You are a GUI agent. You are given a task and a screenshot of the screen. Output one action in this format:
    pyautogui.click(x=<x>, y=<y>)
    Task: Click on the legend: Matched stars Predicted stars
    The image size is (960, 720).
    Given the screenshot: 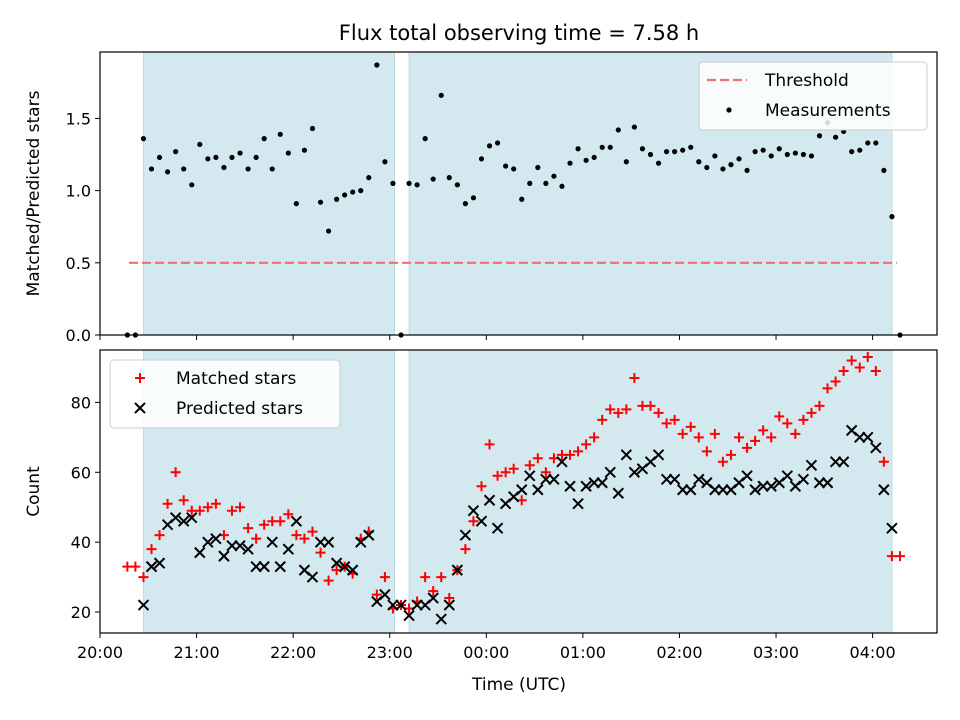 What is the action you would take?
    pyautogui.click(x=225, y=394)
    